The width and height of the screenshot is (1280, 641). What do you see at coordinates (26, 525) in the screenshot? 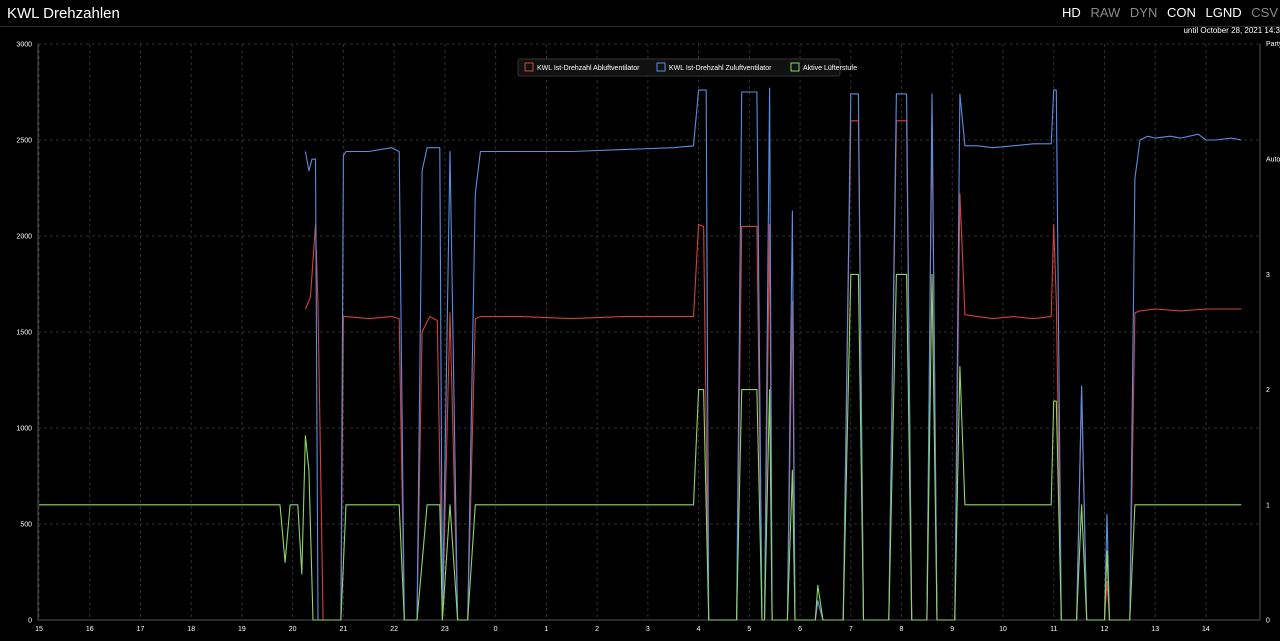
I see `y-left-tick-label: 500` at bounding box center [26, 525].